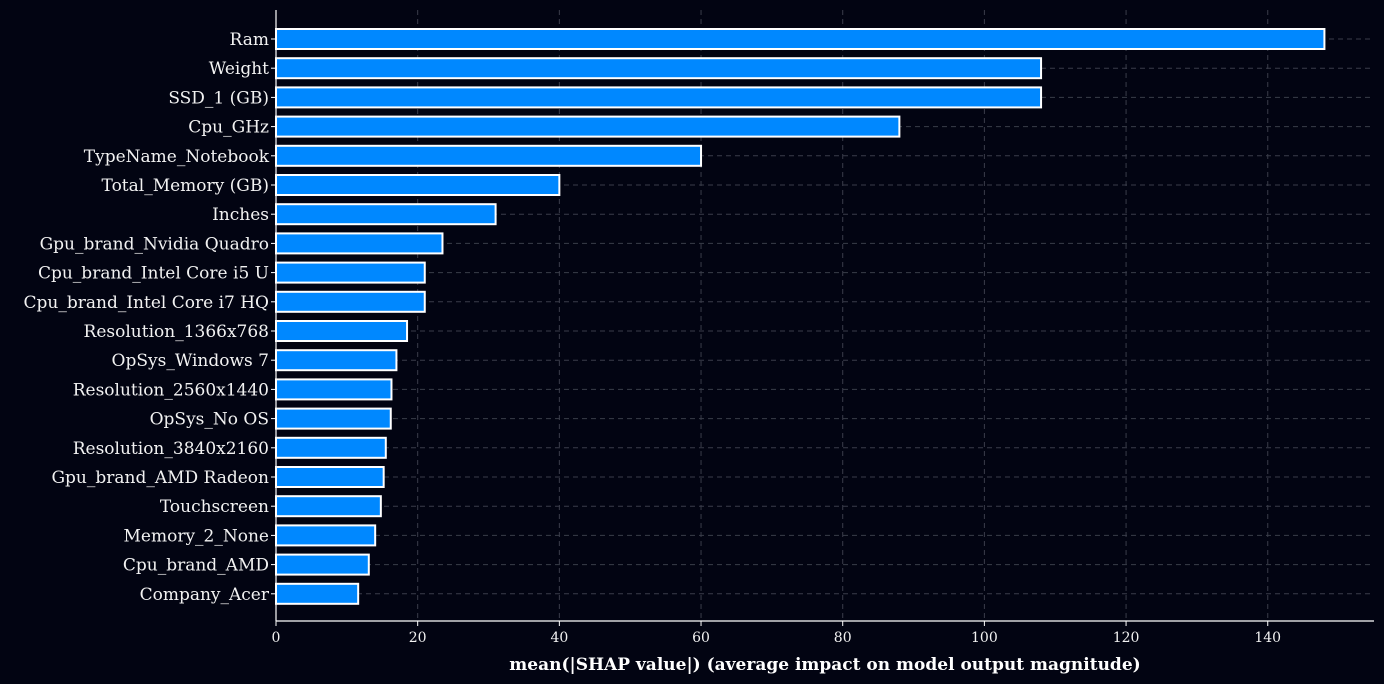  Describe the element at coordinates (177, 157) in the screenshot. I see `feature-label: TypeName_Notebook` at that location.